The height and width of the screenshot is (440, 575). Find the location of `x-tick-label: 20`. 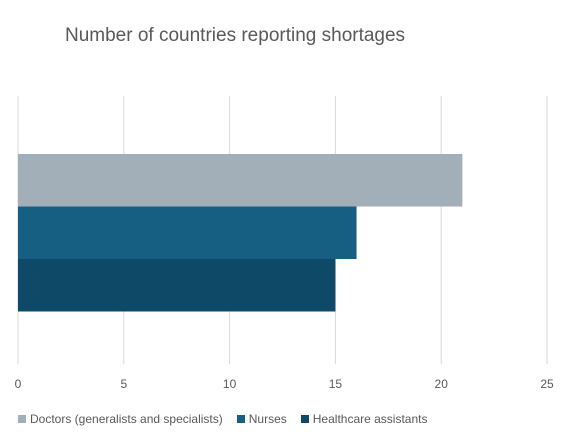

x-tick-label: 20 is located at coordinates (442, 384).